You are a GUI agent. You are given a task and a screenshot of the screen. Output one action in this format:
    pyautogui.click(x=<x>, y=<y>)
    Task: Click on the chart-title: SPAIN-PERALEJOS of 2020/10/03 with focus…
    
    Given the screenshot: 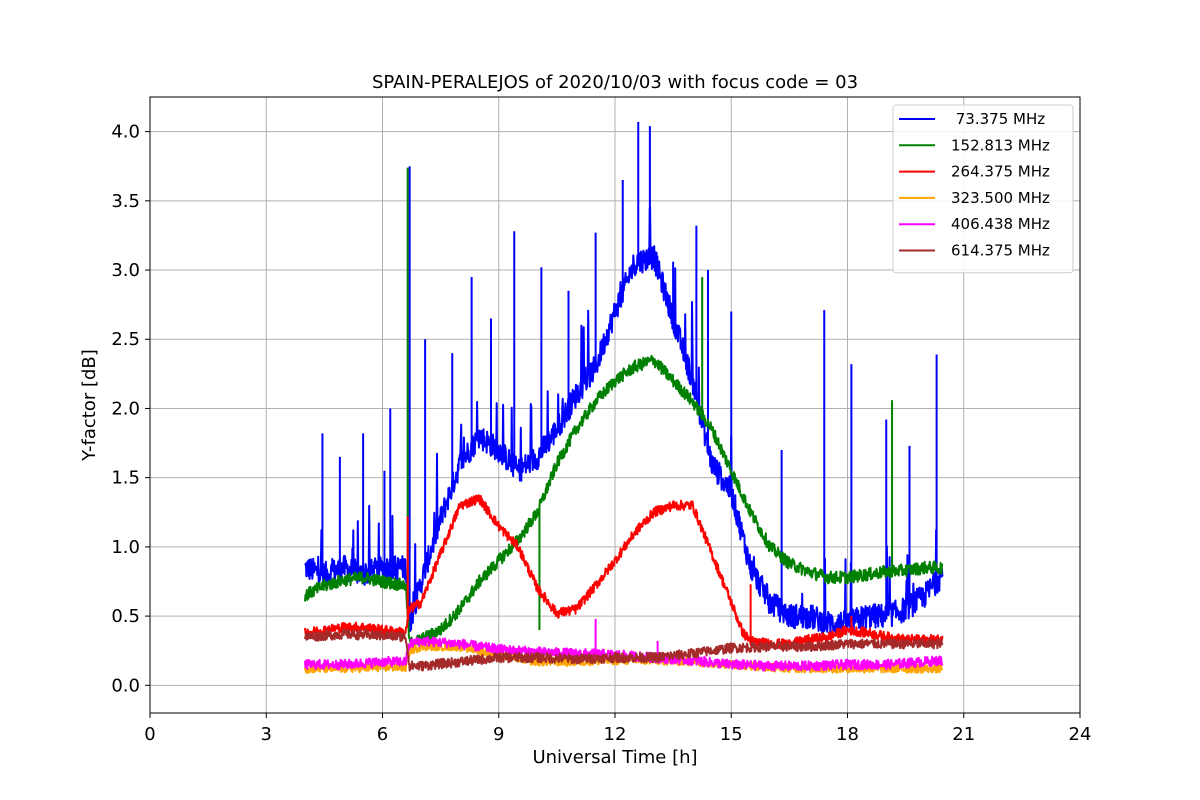 What is the action you would take?
    pyautogui.click(x=615, y=82)
    